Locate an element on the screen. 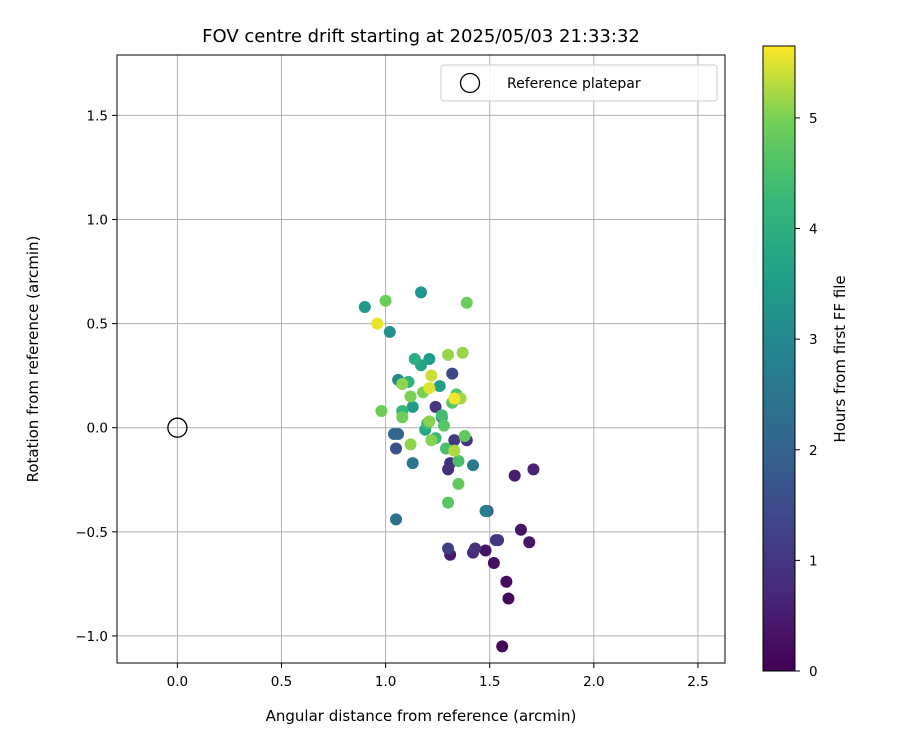 The image size is (900, 750). reference-platepar-marker is located at coordinates (177, 427).